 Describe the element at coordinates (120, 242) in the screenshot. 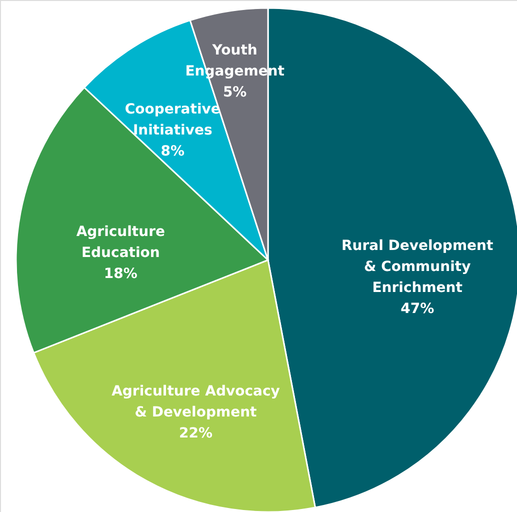

I see `slice-label: Agriculture Education` at that location.